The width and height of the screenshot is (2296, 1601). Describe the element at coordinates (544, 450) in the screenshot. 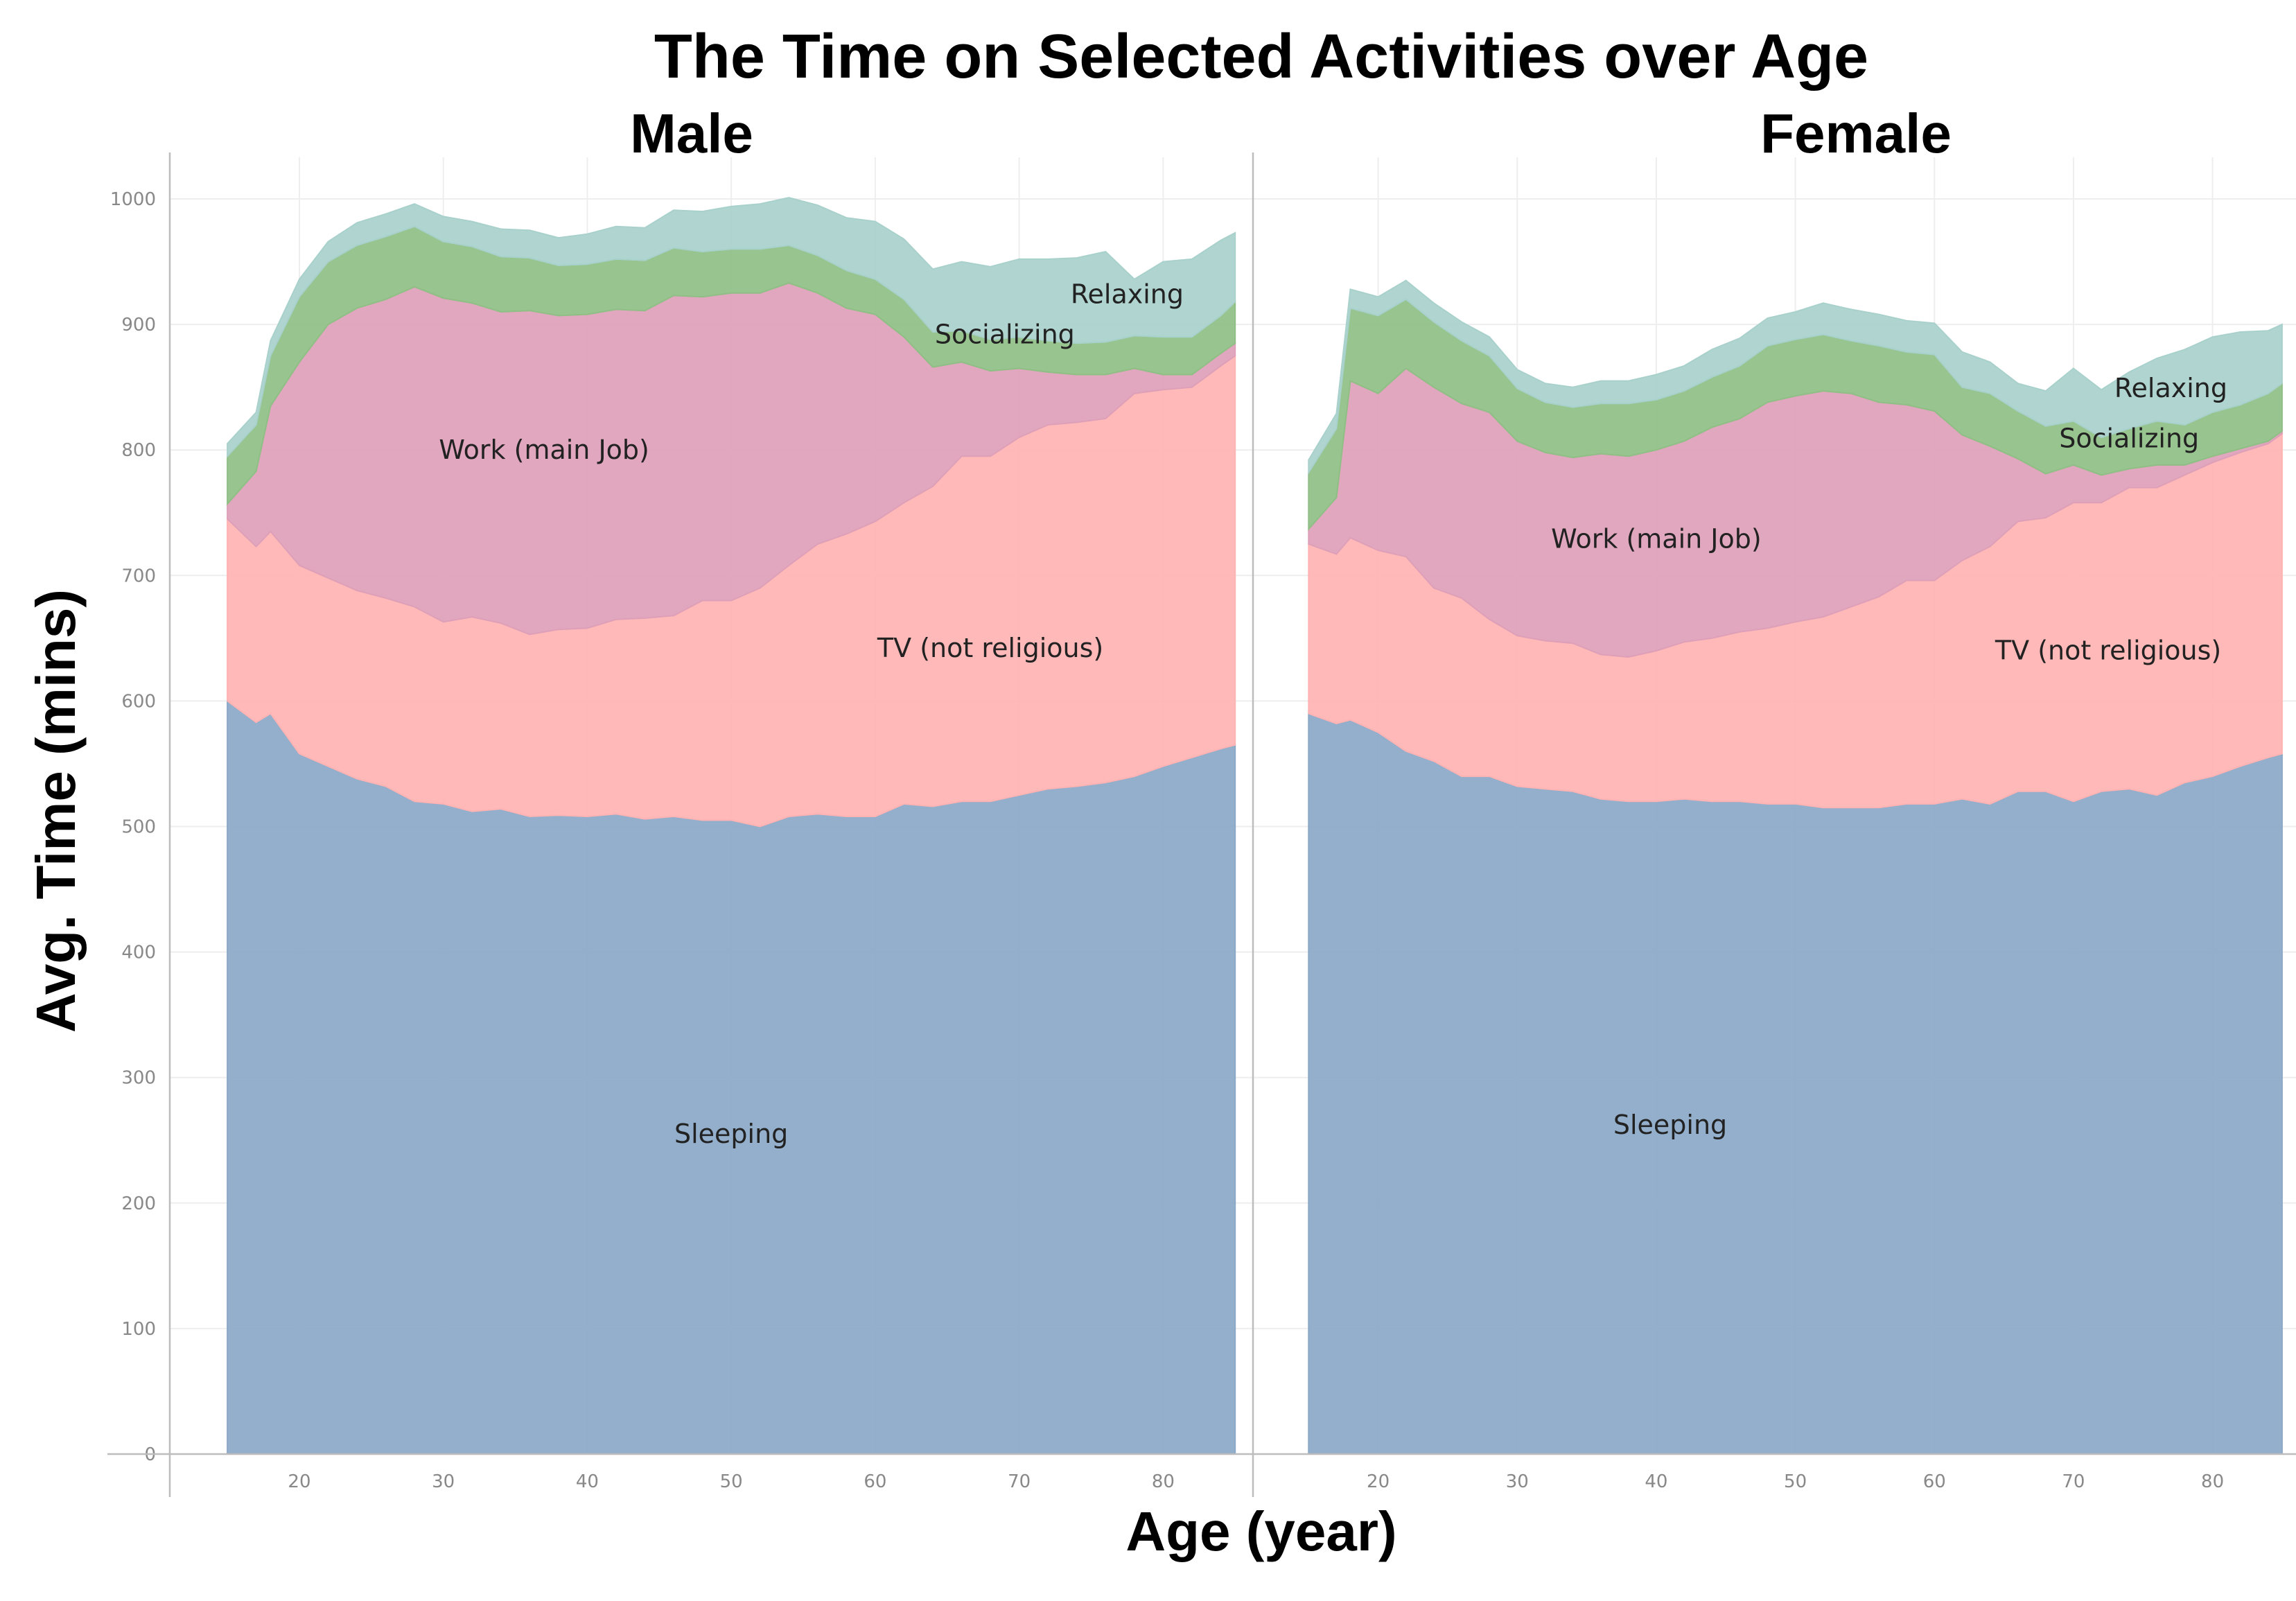

I see `series-label-male-work-main-job: Work (main Job)` at that location.